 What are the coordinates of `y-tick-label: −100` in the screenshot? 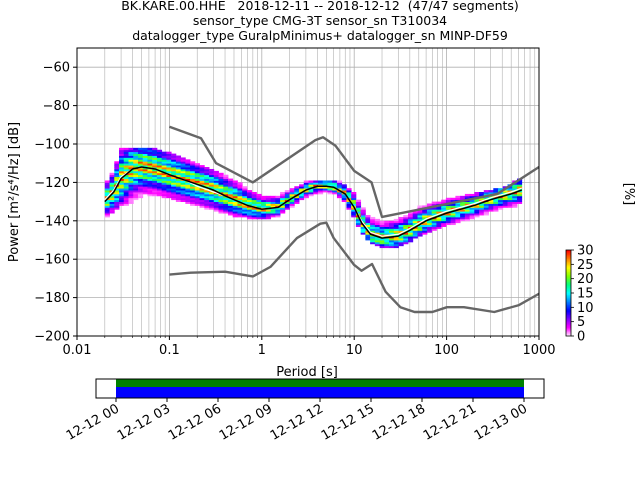 It's located at (52, 145).